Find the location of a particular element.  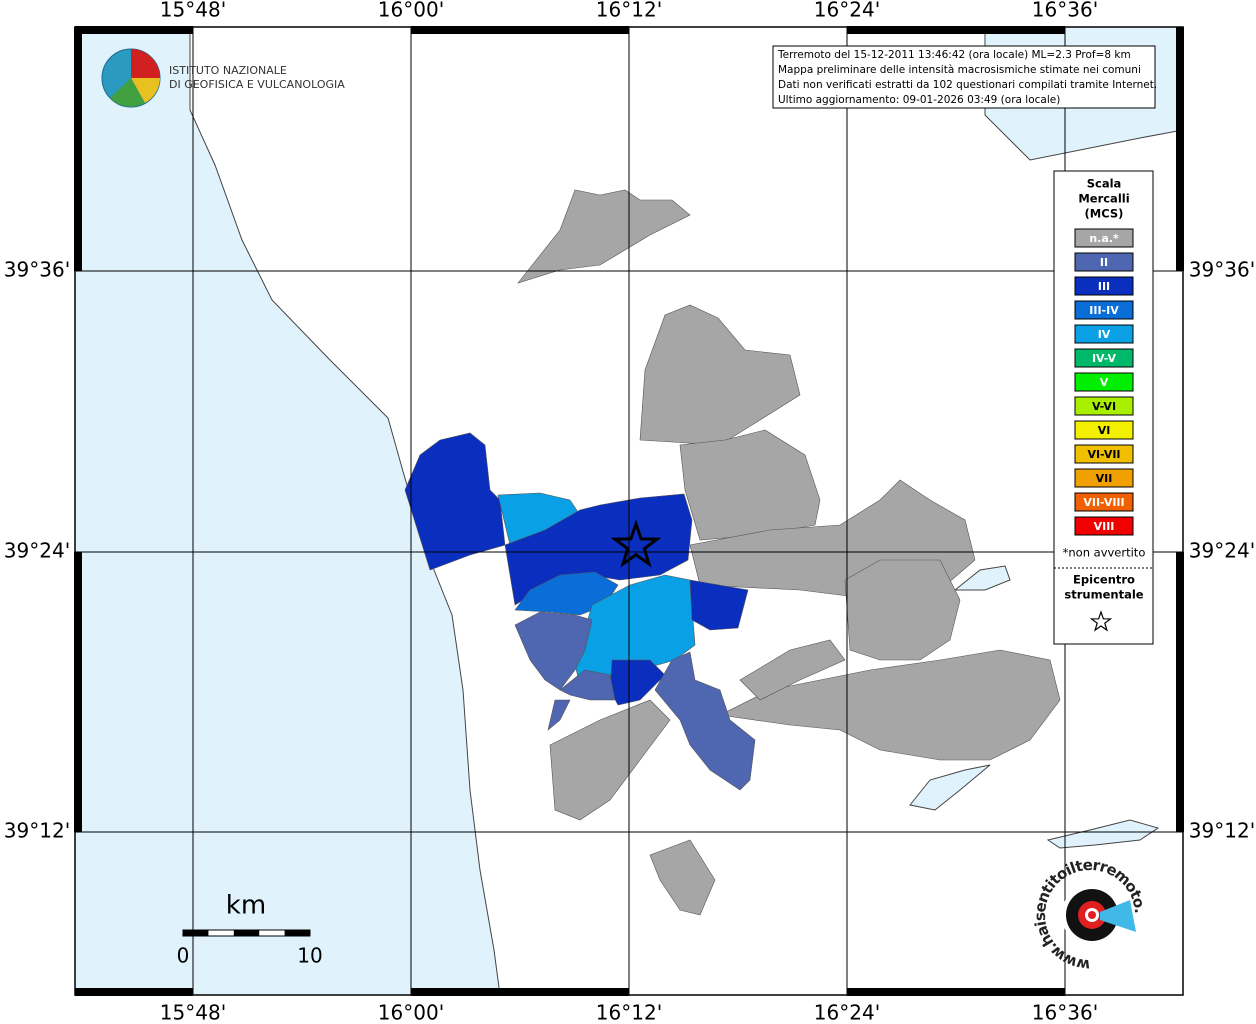

legend-epicenter: strumentale is located at coordinates (1103, 595).